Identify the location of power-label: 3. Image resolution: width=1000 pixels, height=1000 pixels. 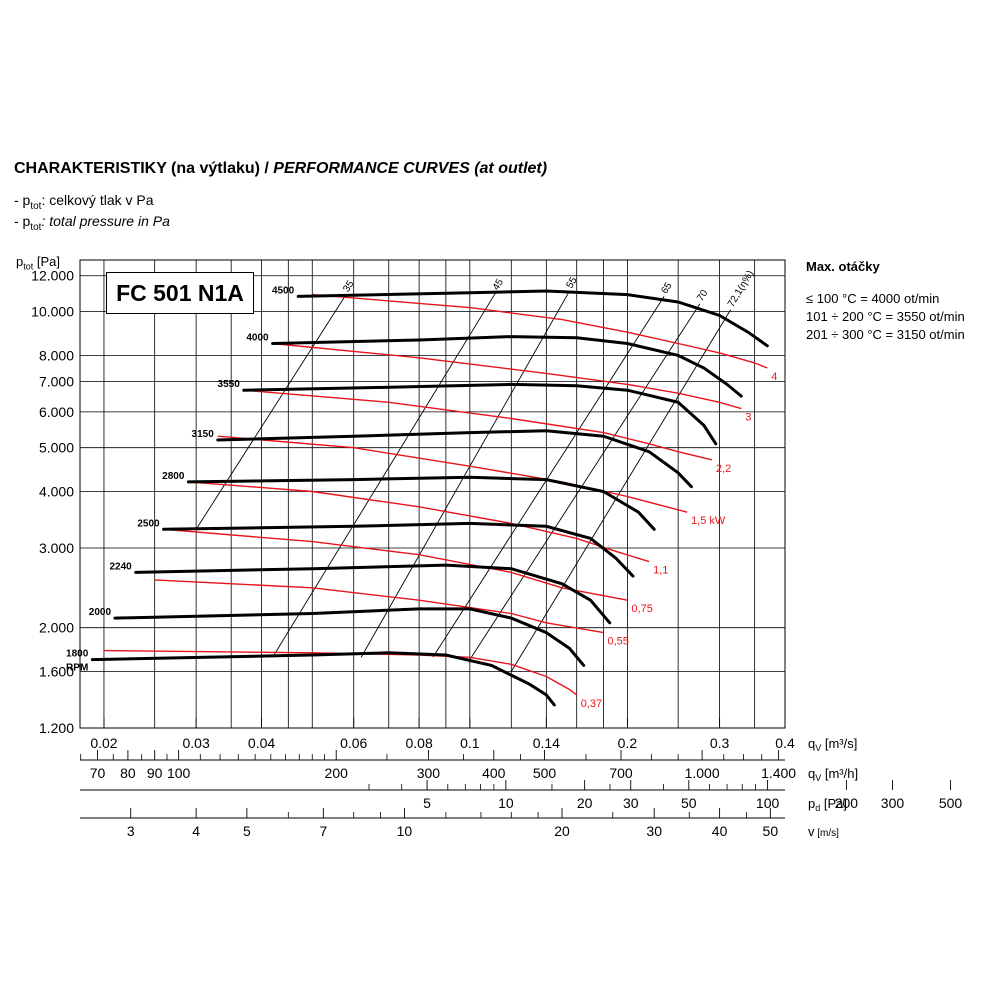
(748, 418).